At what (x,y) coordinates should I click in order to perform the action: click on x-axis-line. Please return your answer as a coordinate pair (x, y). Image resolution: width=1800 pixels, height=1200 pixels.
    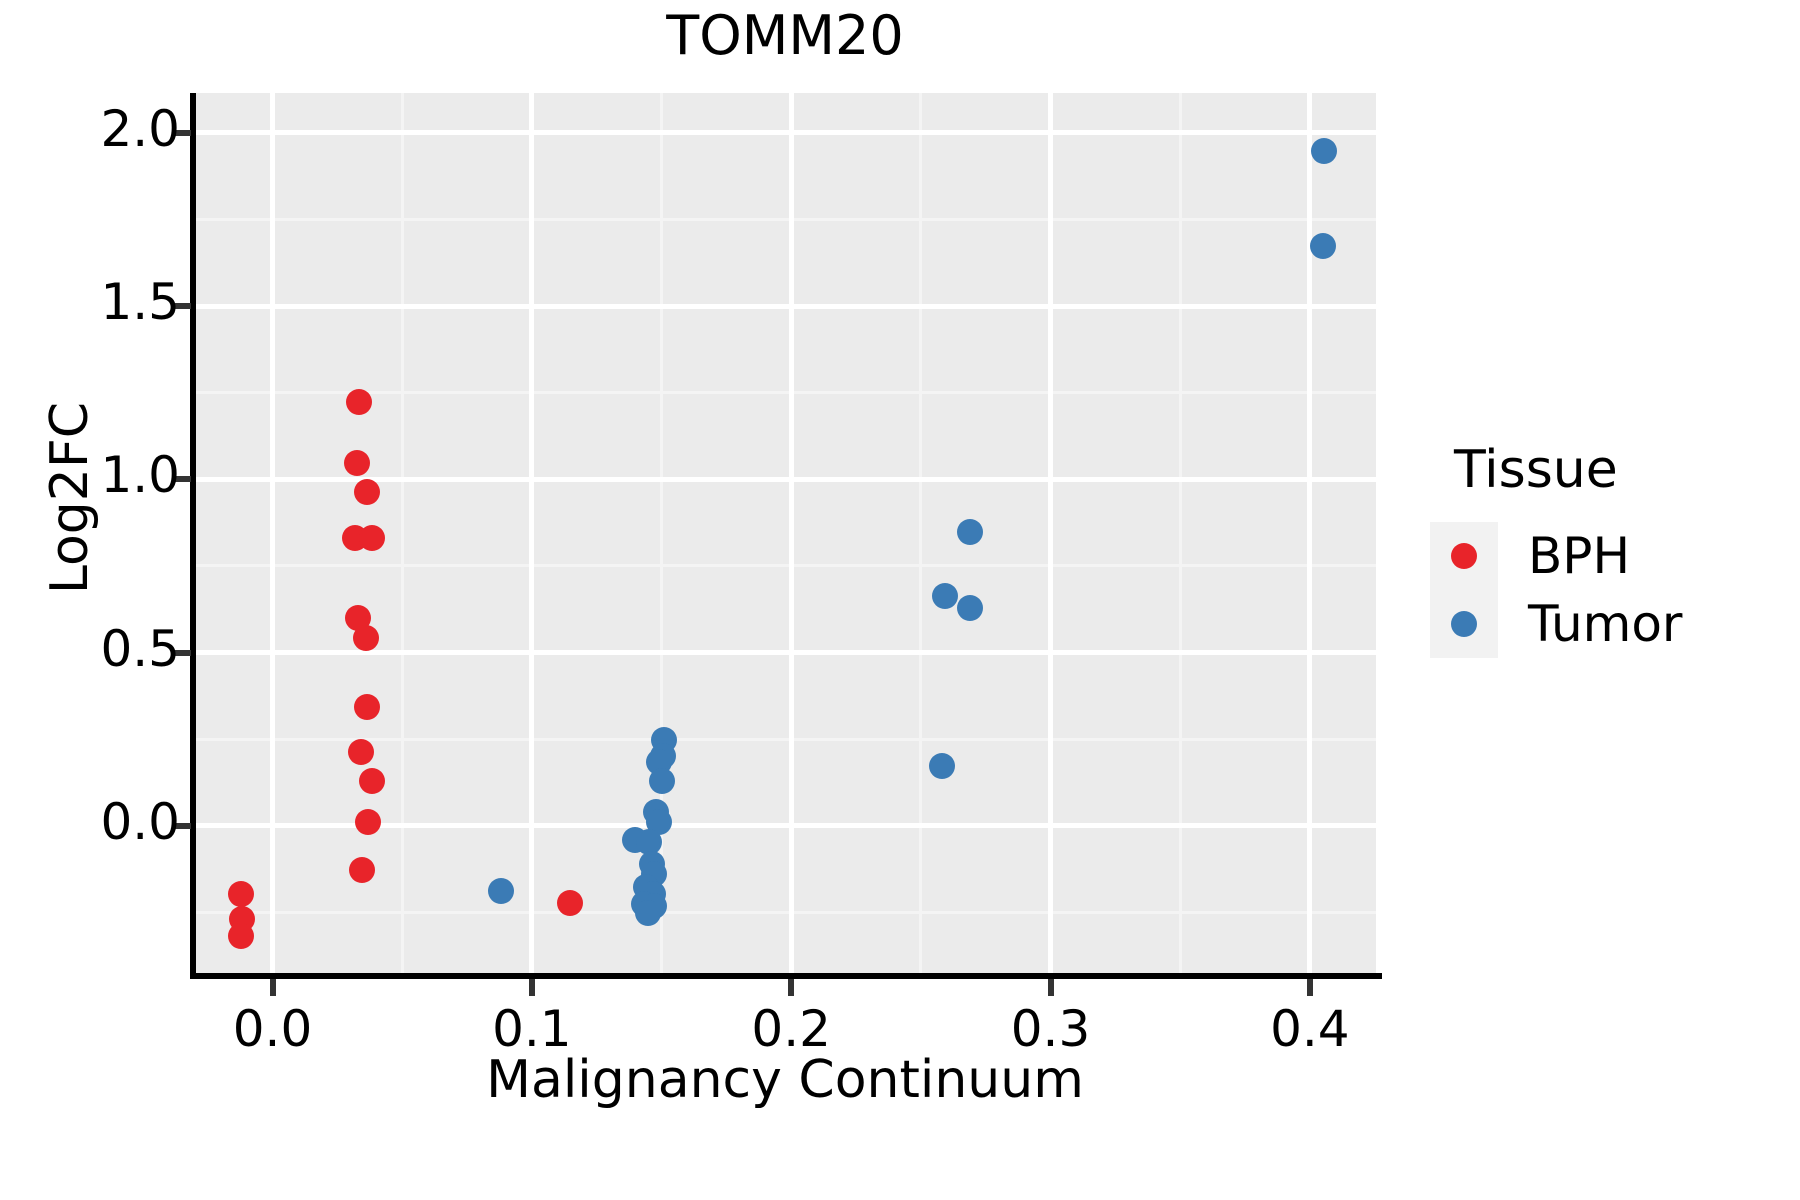
    Looking at the image, I should click on (786, 976).